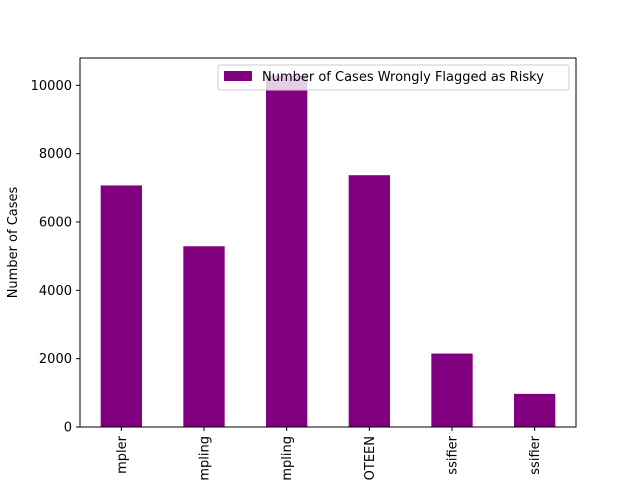 This screenshot has height=480, width=640. Describe the element at coordinates (403, 77) in the screenshot. I see `legend-label: Number of Cases Wrongly Flagged as Risky` at that location.